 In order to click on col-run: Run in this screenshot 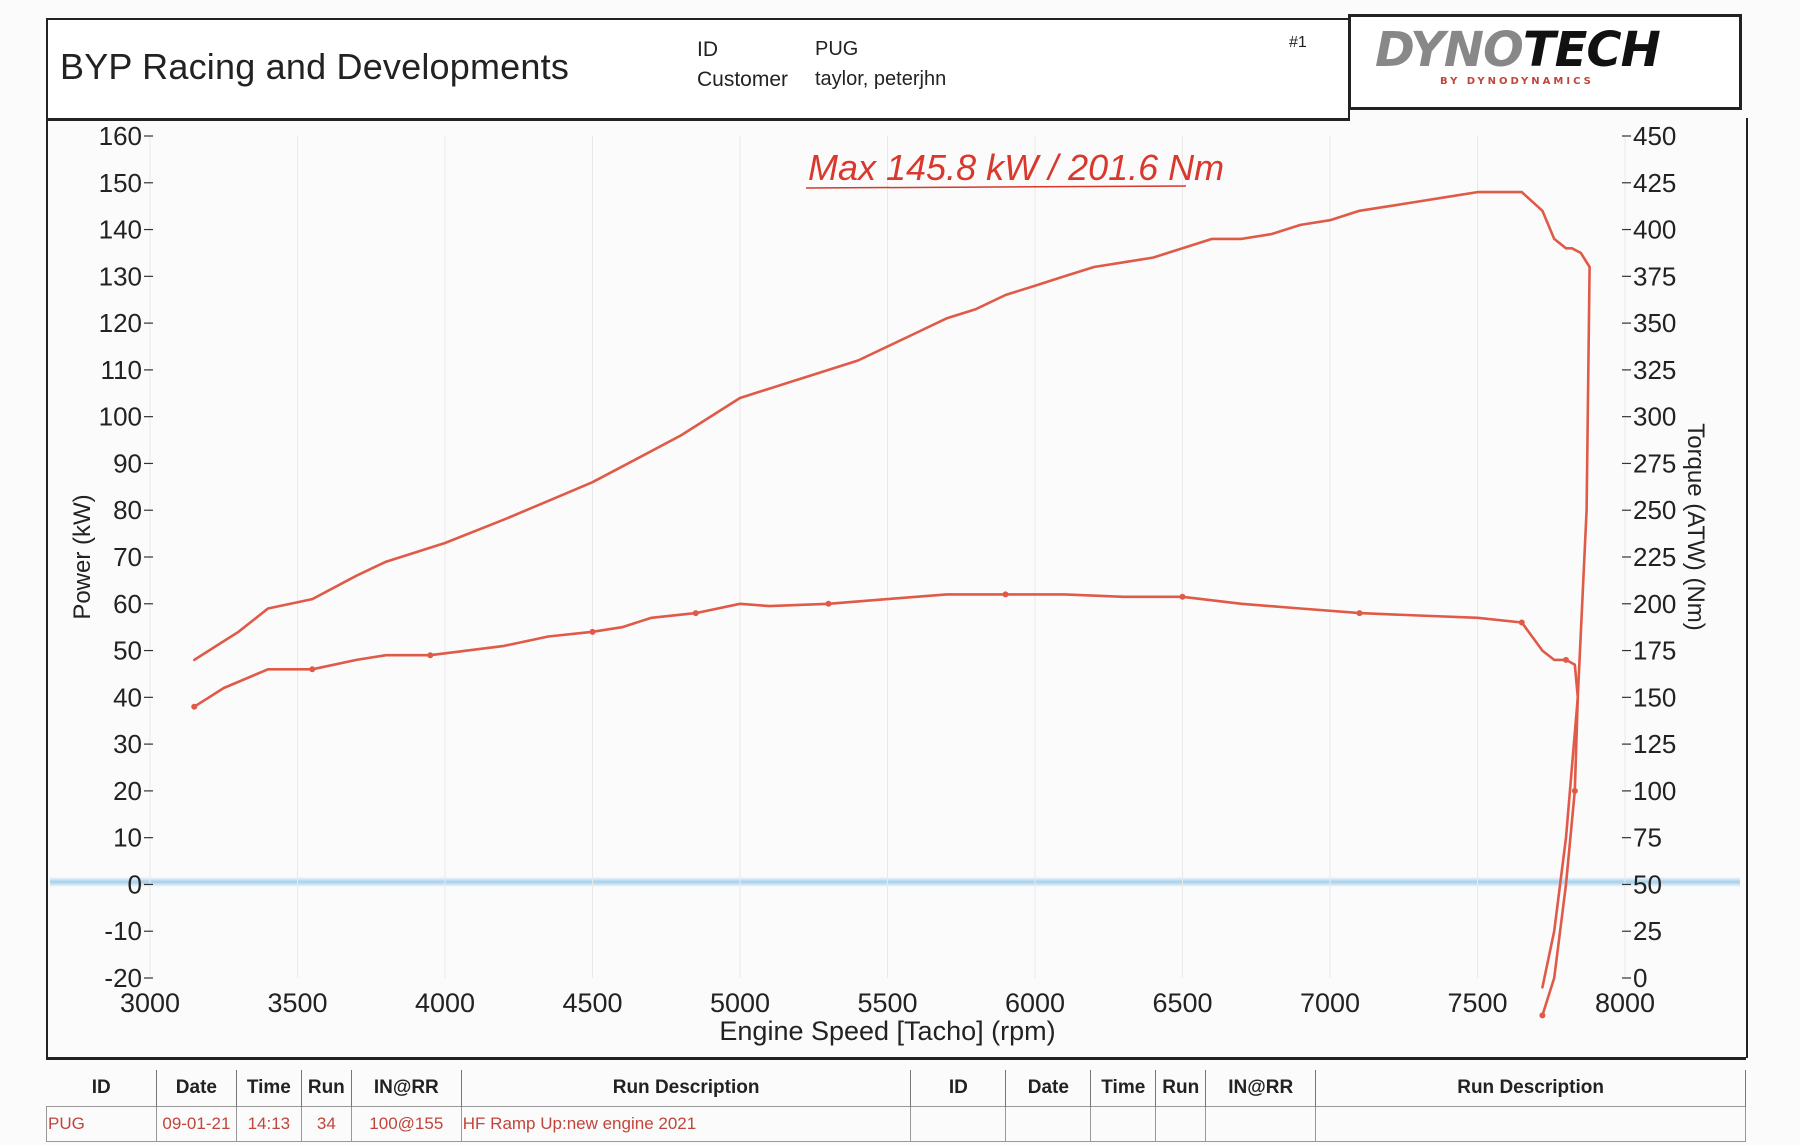, I will do `click(326, 1088)`.